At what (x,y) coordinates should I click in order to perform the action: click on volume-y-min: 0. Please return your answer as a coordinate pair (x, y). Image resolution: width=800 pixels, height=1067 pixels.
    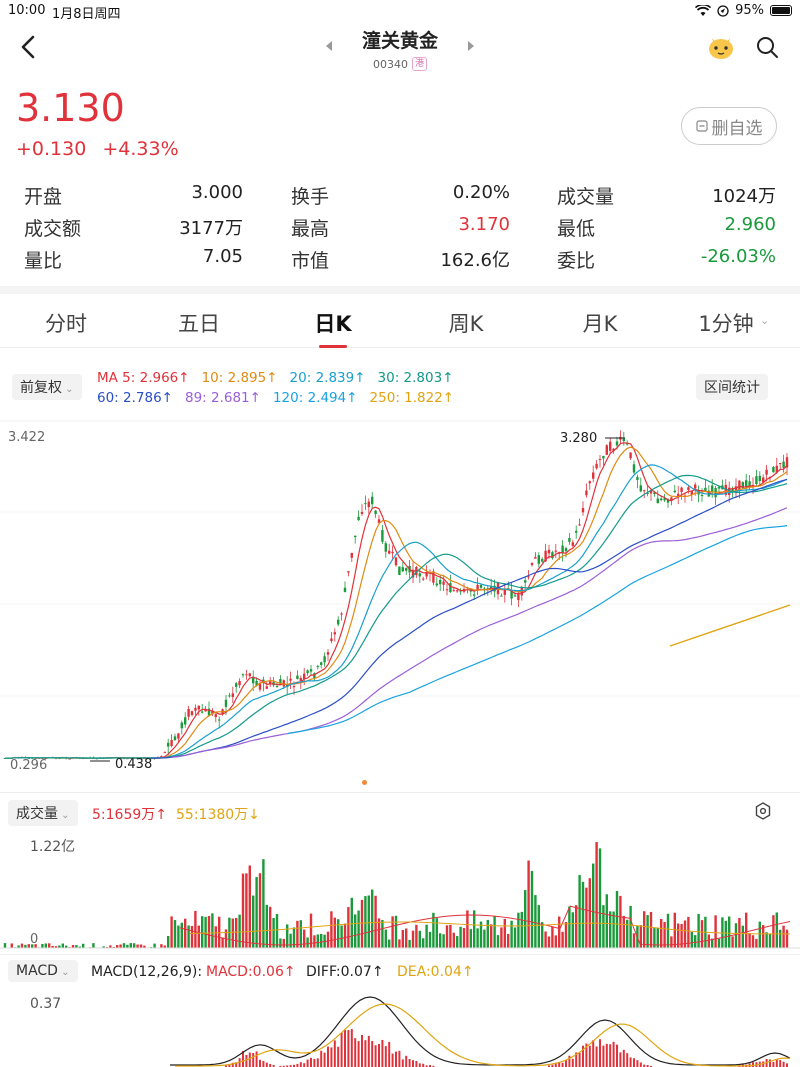
    Looking at the image, I should click on (34, 939).